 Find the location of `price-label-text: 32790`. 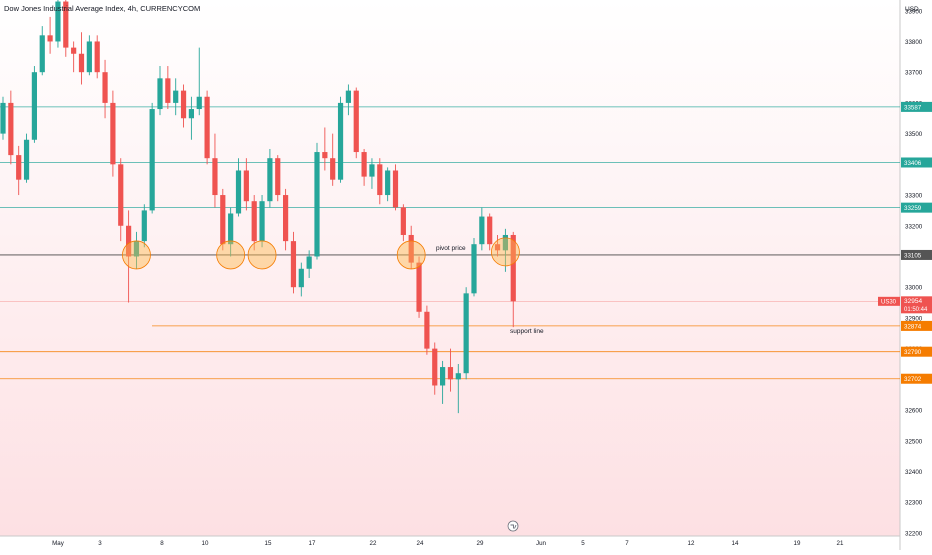

price-label-text: 32790 is located at coordinates (913, 352).